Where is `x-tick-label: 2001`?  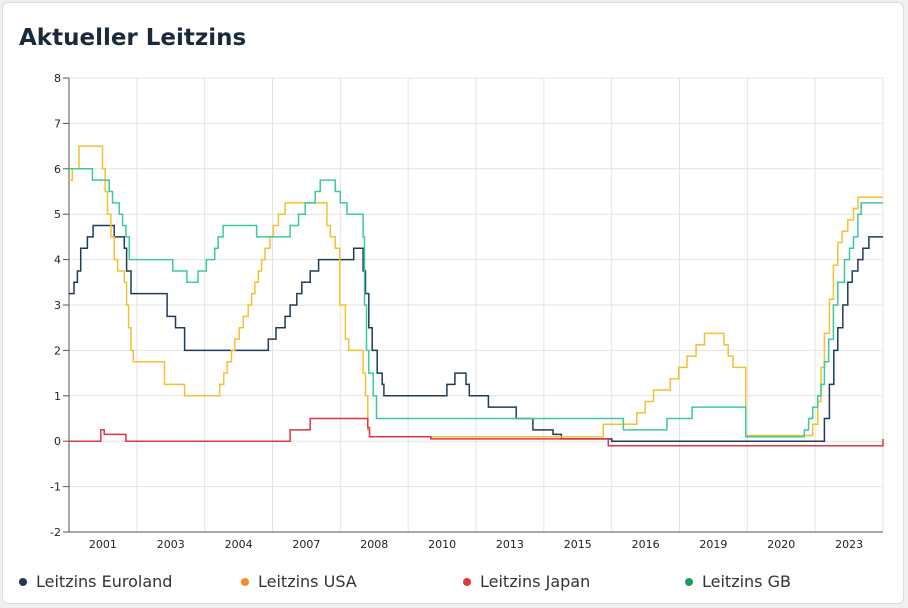
x-tick-label: 2001 is located at coordinates (103, 544).